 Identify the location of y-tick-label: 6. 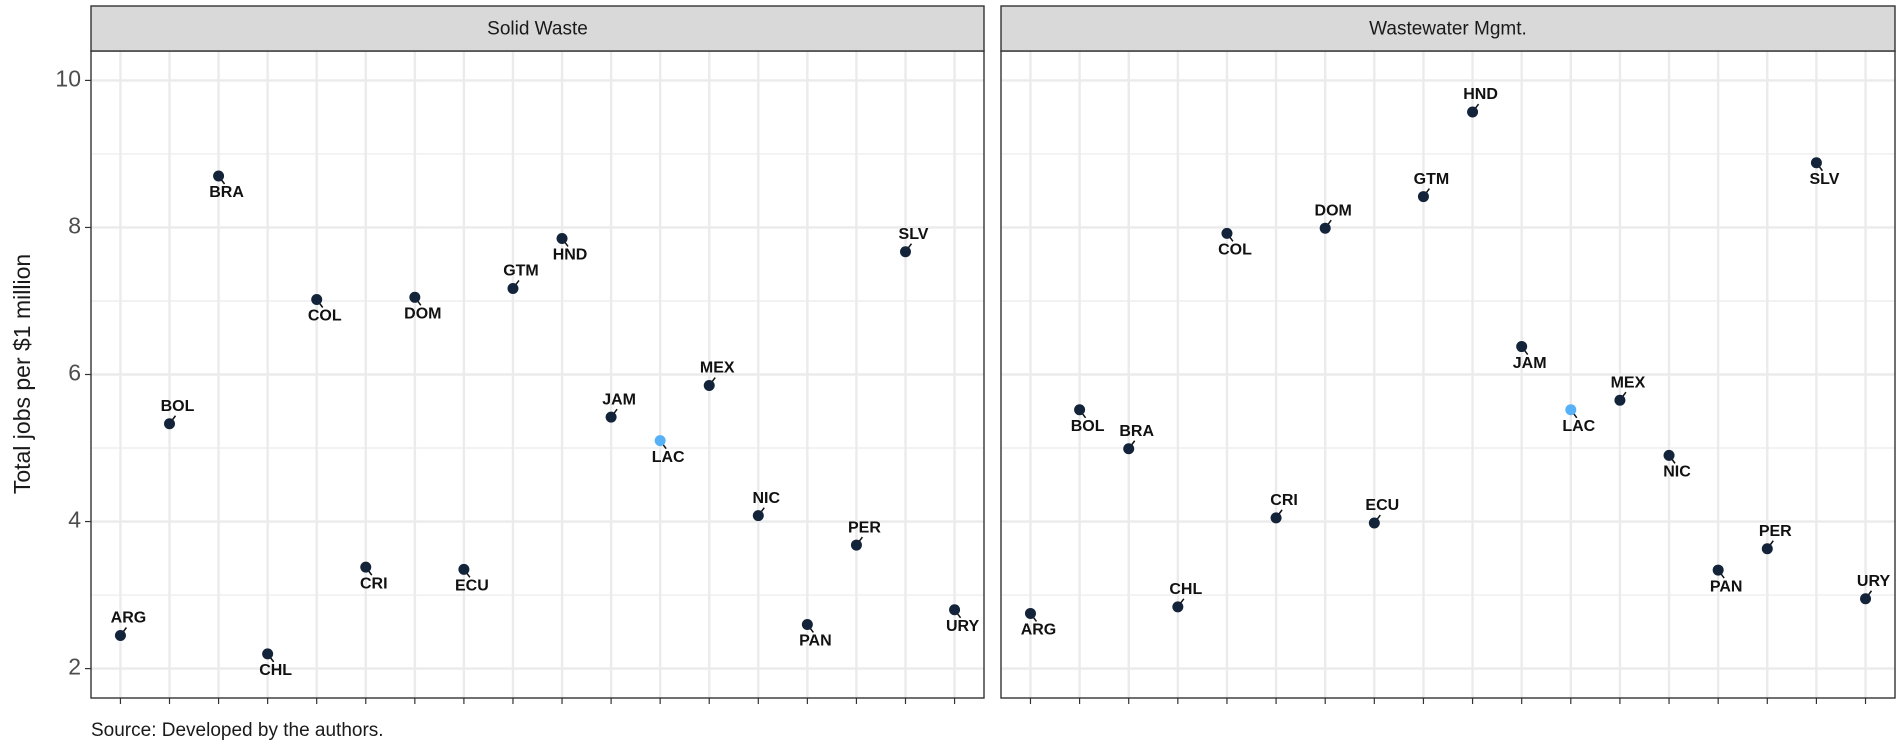
(74, 373).